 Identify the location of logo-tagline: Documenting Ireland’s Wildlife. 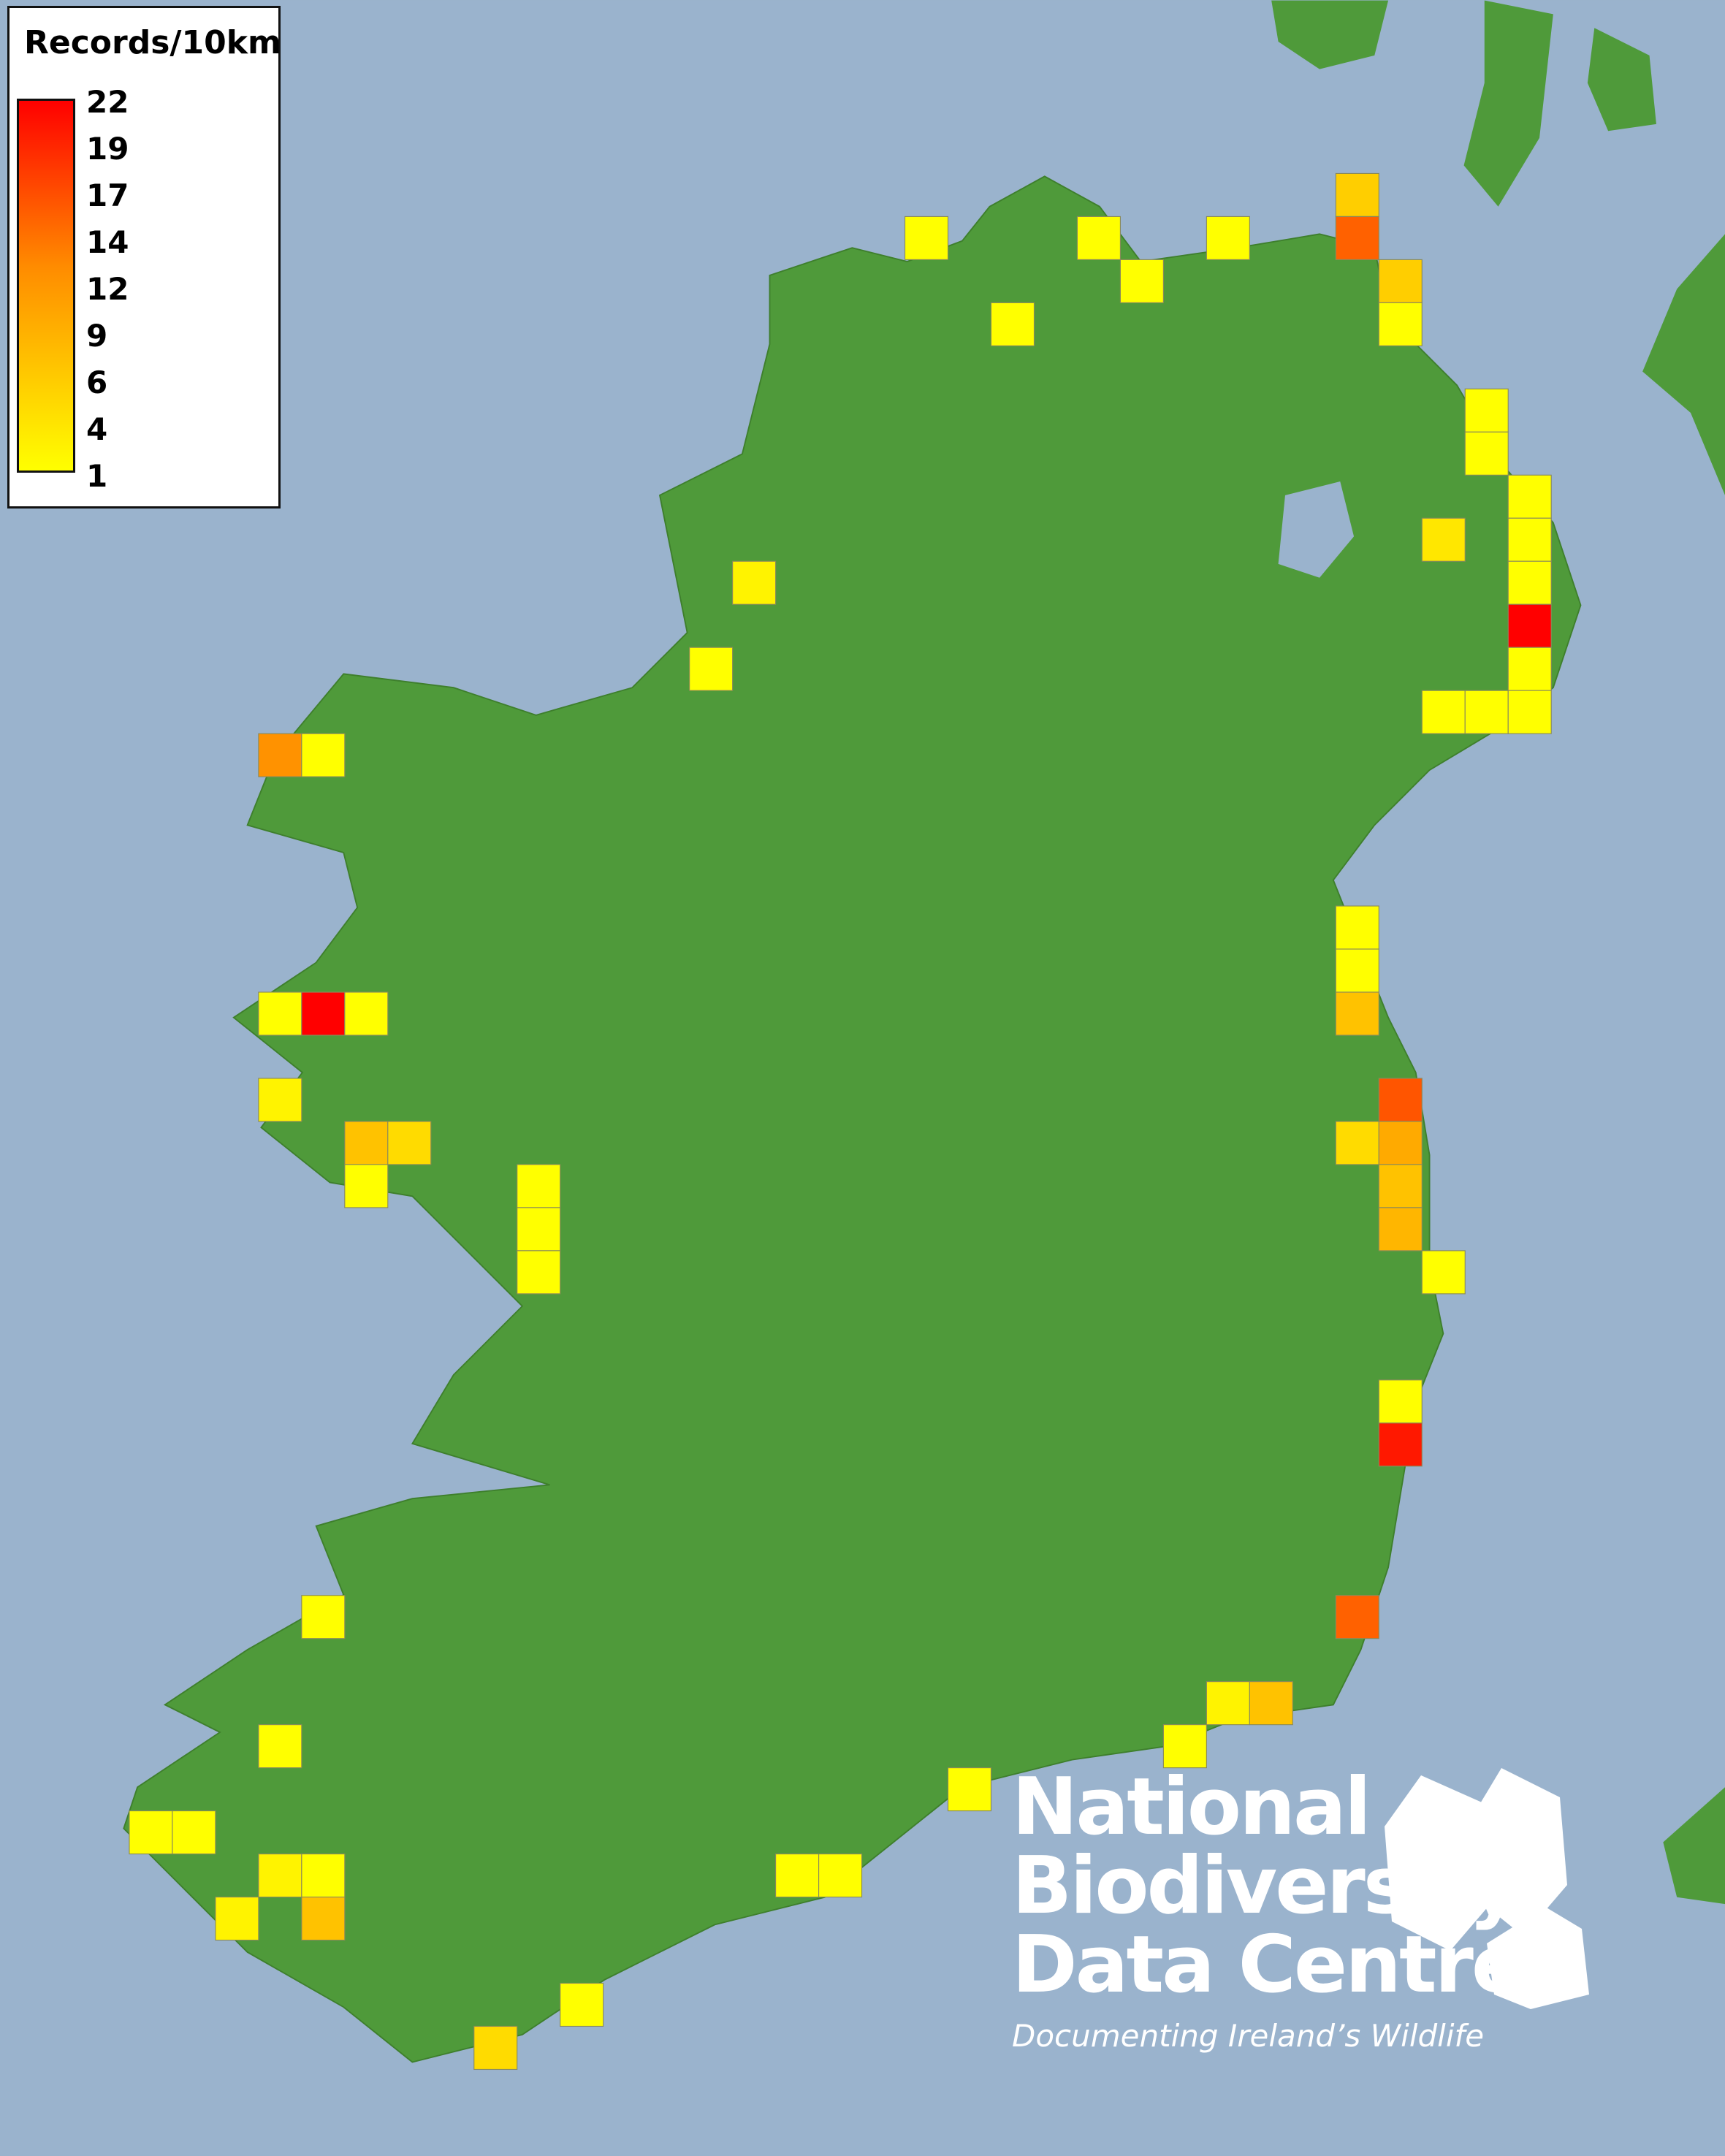
(1248, 2036).